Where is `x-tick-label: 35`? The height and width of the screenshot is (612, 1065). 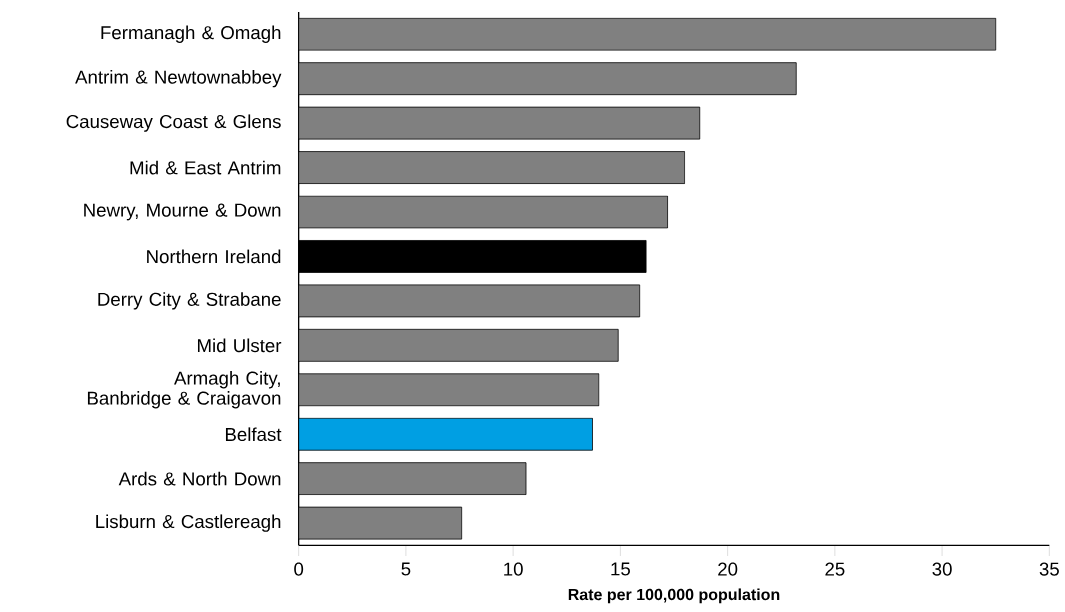 x-tick-label: 35 is located at coordinates (1049, 569).